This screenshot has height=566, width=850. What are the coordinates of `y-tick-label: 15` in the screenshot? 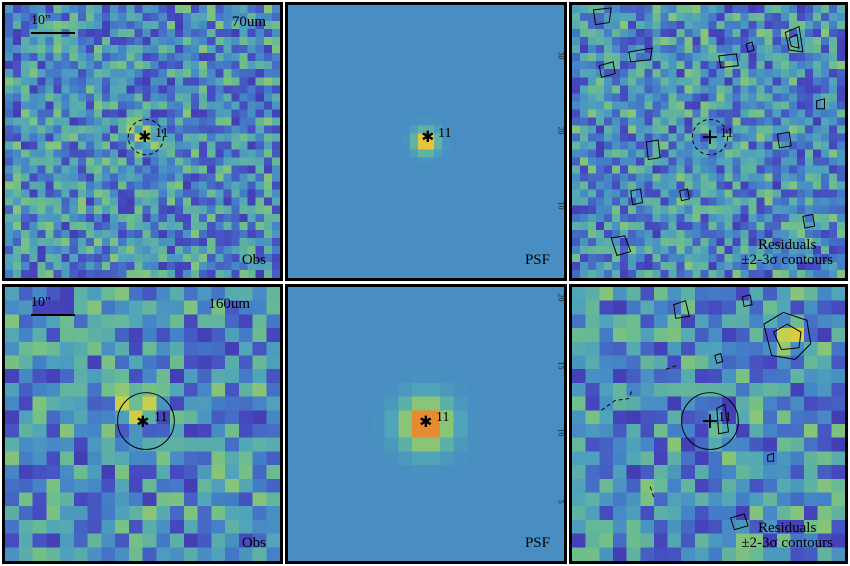 It's located at (561, 365).